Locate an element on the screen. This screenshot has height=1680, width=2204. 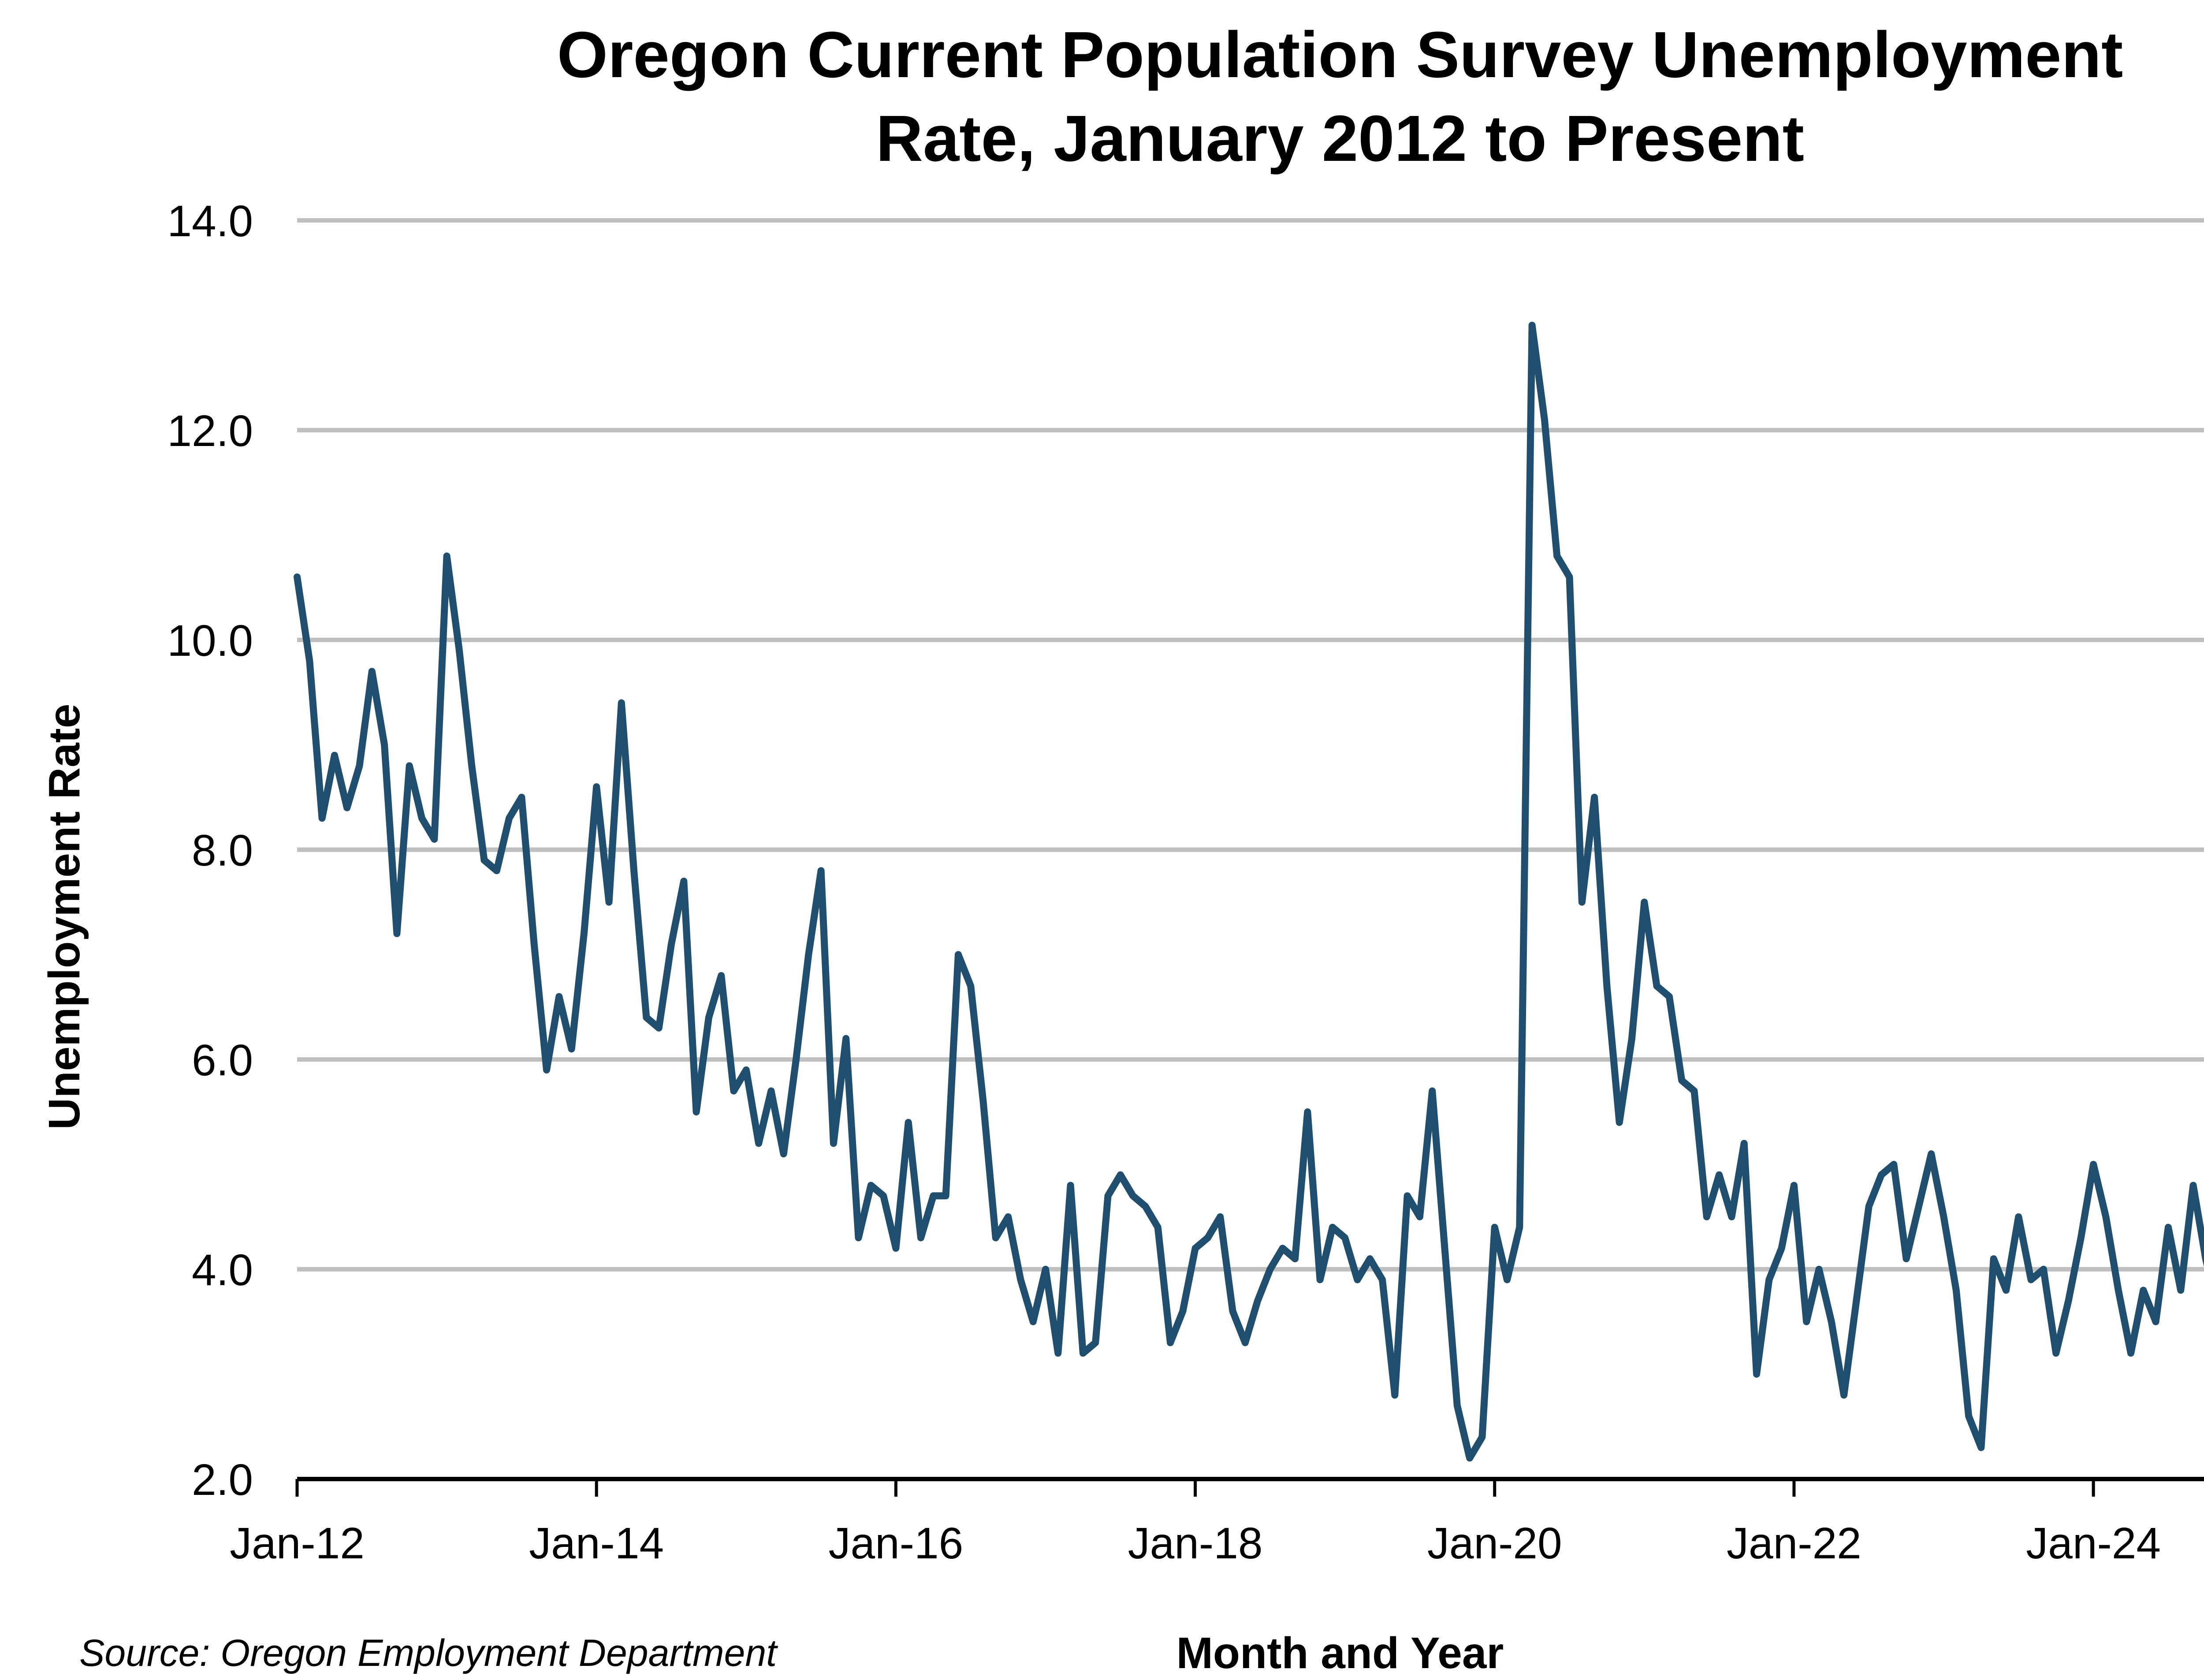
x-tick-label: Jan-12 is located at coordinates (297, 1543).